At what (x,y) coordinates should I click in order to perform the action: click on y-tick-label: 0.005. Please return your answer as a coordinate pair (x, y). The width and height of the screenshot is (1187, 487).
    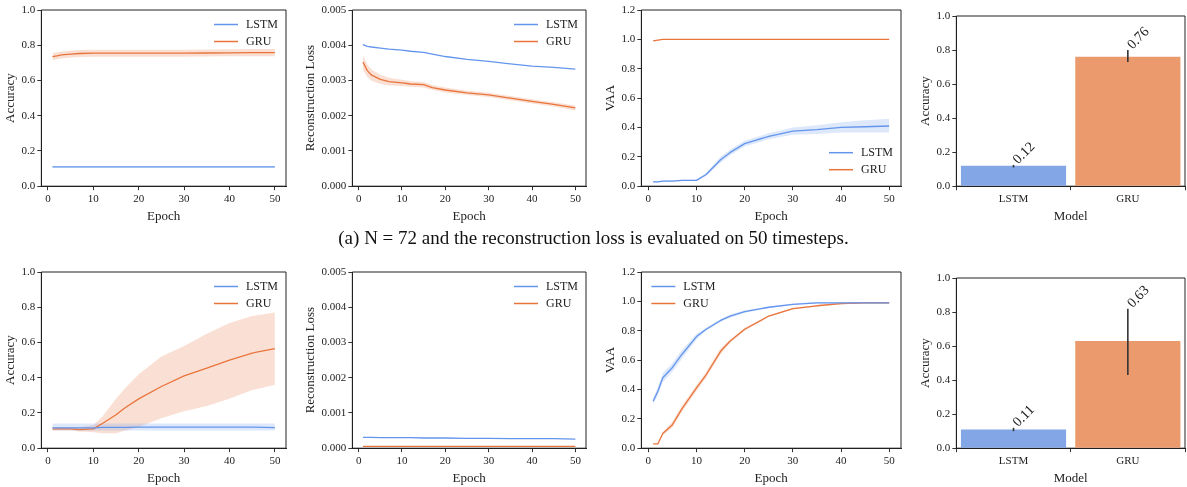
    Looking at the image, I should click on (334, 270).